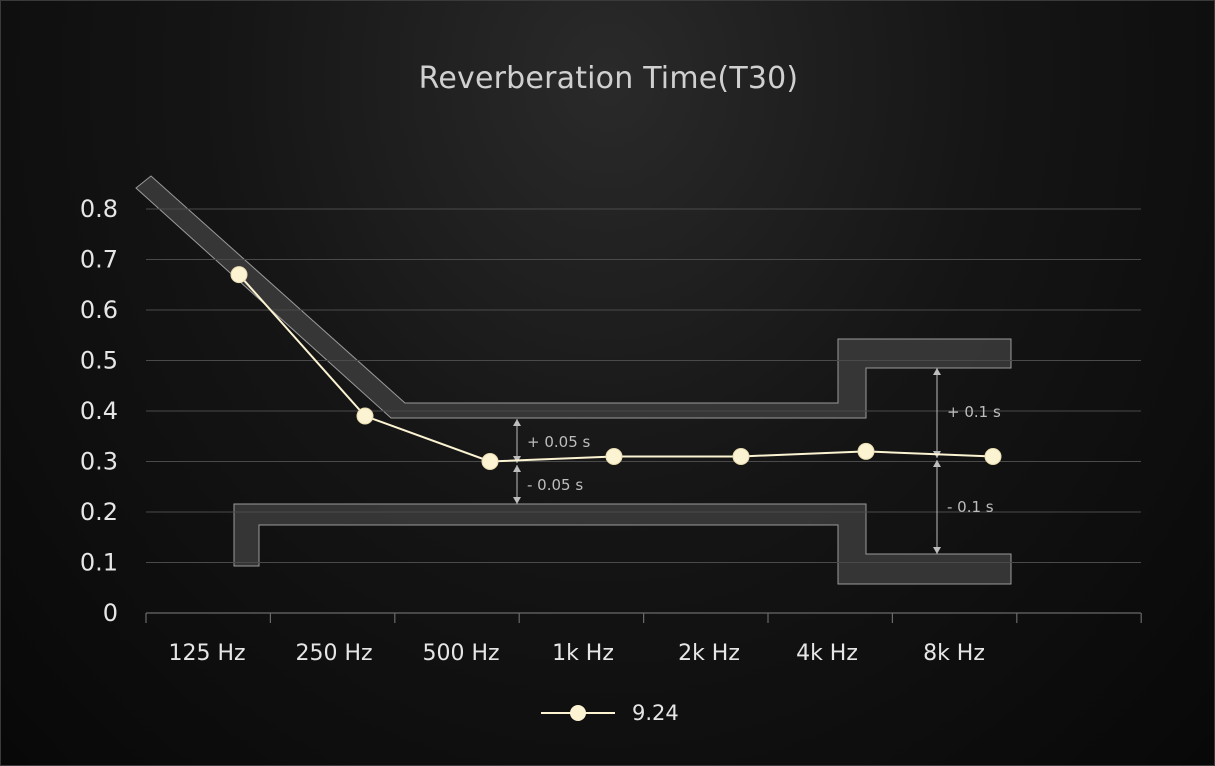 The width and height of the screenshot is (1215, 766). What do you see at coordinates (757, 461) in the screenshot?
I see `tolerance-annotations: + 0.05 s - 0.05 s + 0.1 s - 0.1 s` at bounding box center [757, 461].